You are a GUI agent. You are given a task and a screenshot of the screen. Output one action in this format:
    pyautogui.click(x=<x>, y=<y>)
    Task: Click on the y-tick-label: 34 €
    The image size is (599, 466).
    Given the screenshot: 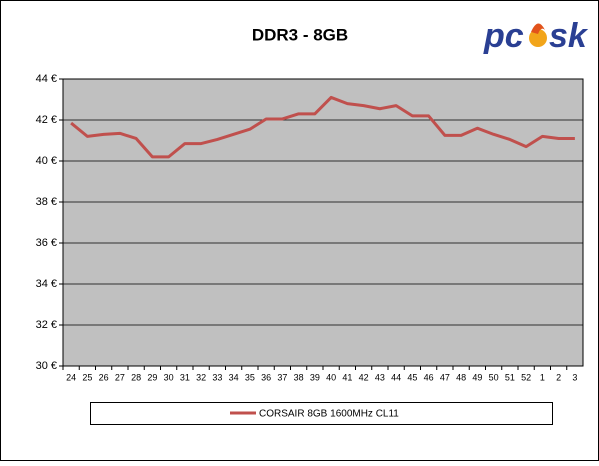 What is the action you would take?
    pyautogui.click(x=46, y=284)
    